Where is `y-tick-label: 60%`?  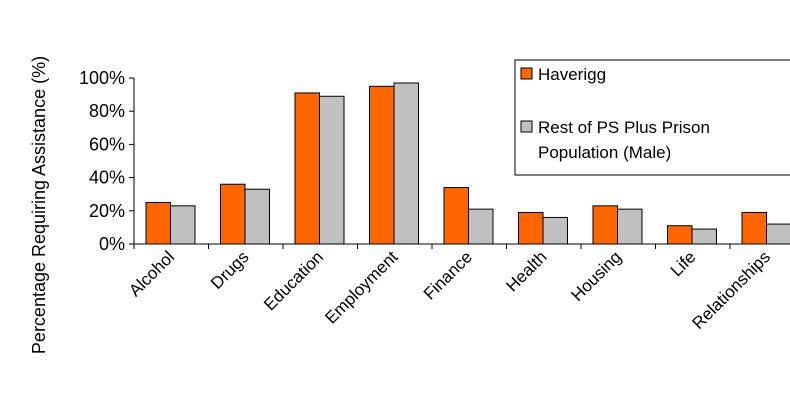 y-tick-label: 60% is located at coordinates (107, 144).